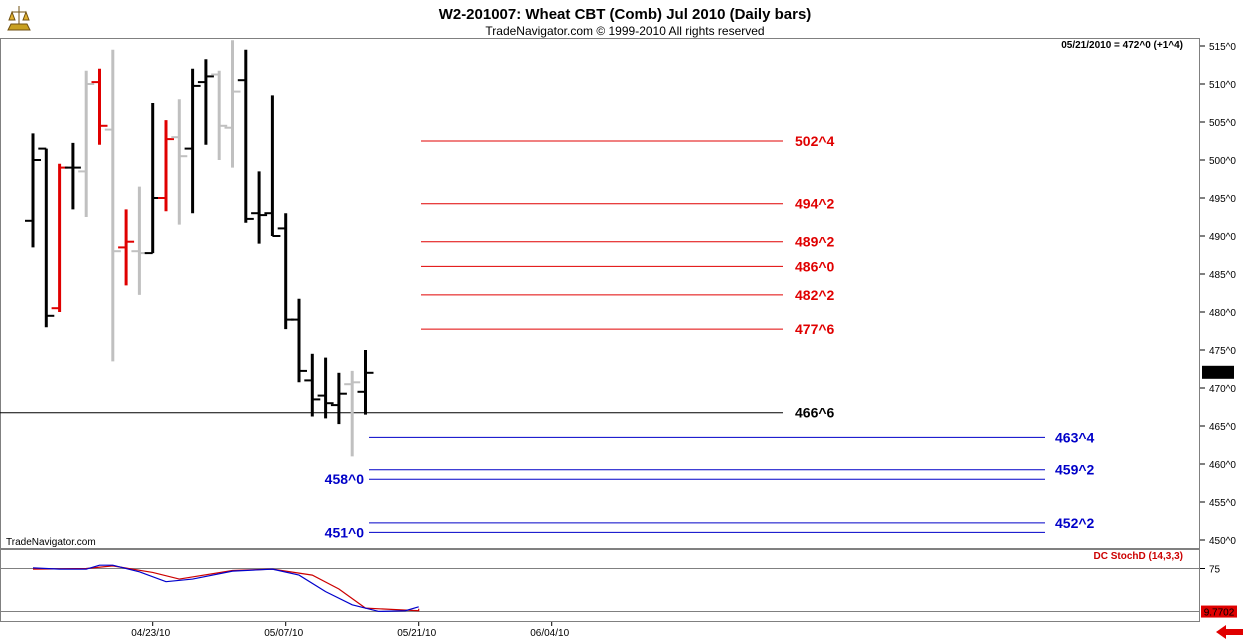 The image size is (1250, 643). What do you see at coordinates (1222, 123) in the screenshot?
I see `y-tick-label: 505^0` at bounding box center [1222, 123].